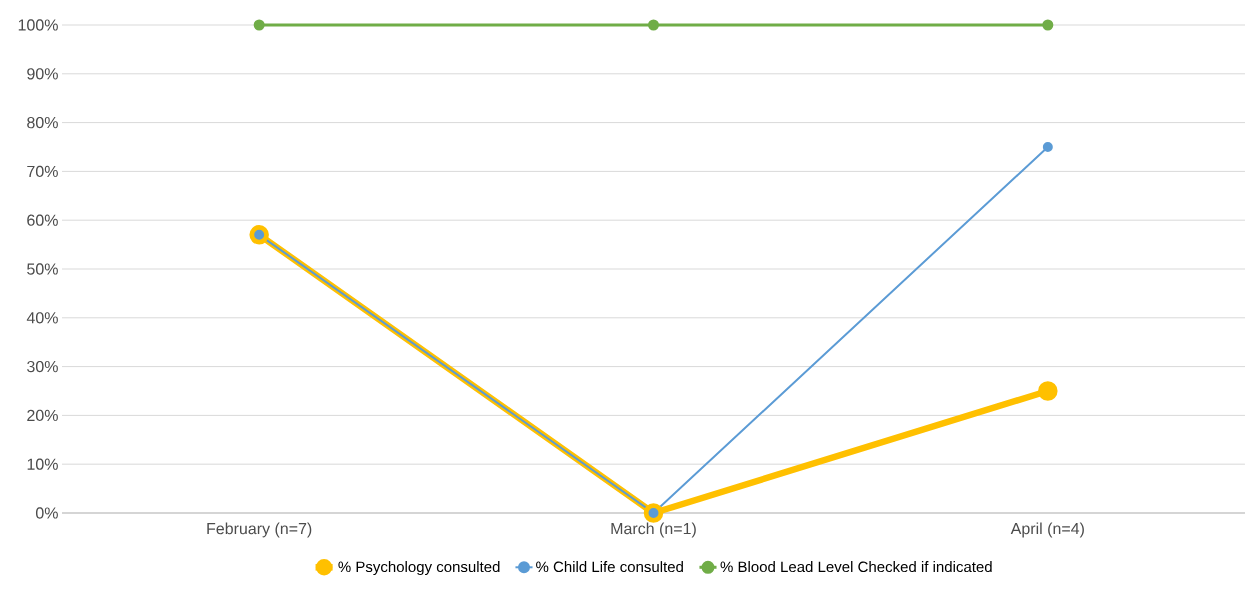 The height and width of the screenshot is (613, 1254). Describe the element at coordinates (259, 530) in the screenshot. I see `x-tick-label: February (n=7)` at that location.